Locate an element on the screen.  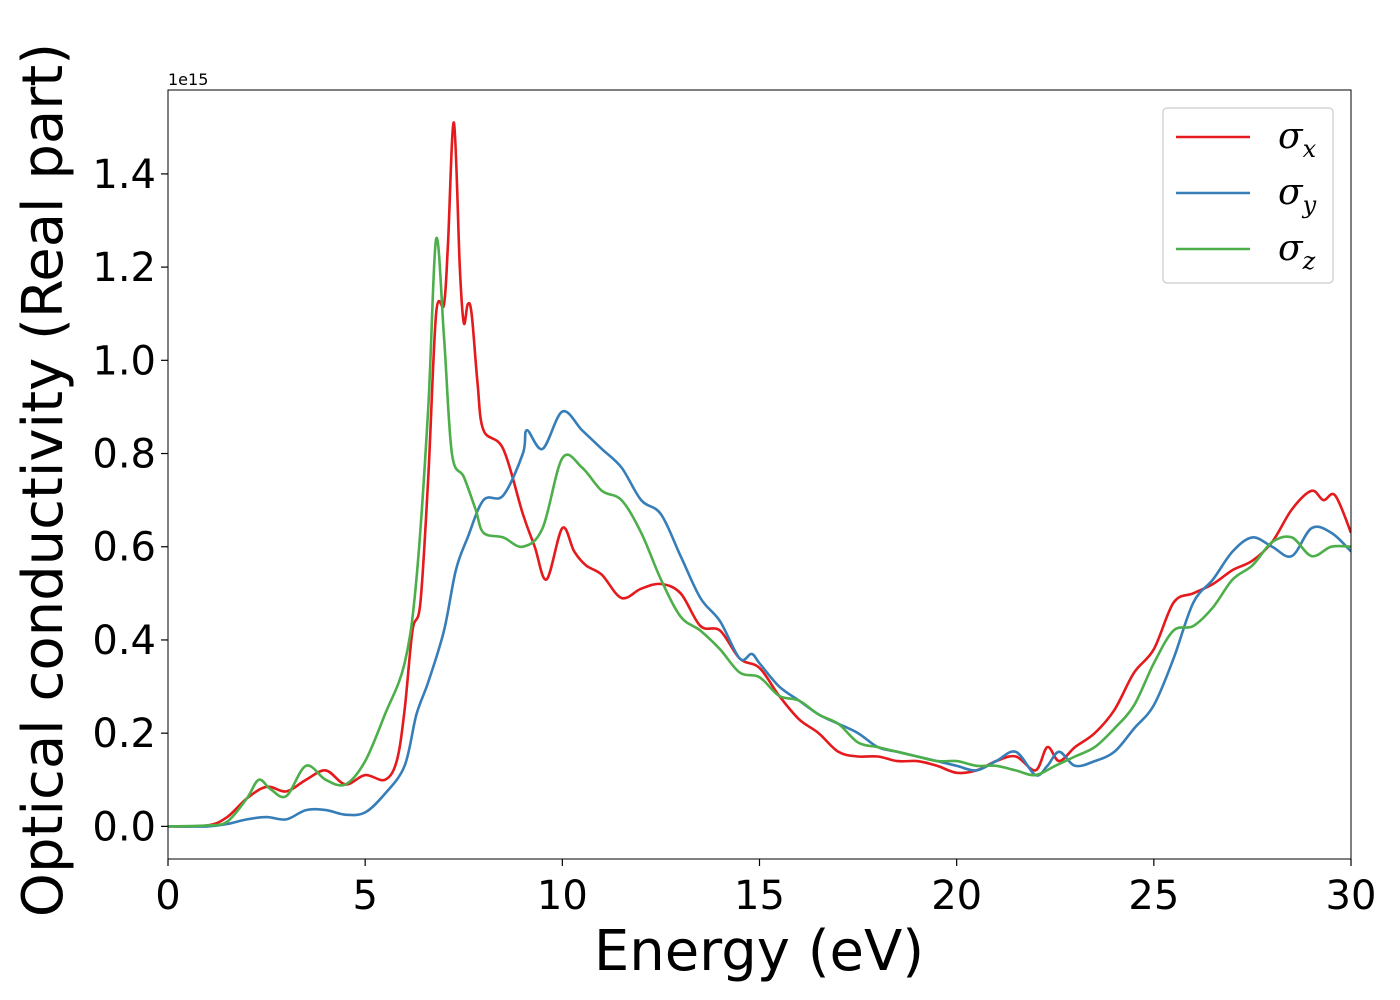
y-tick-label: 1.4 is located at coordinates (124, 175).